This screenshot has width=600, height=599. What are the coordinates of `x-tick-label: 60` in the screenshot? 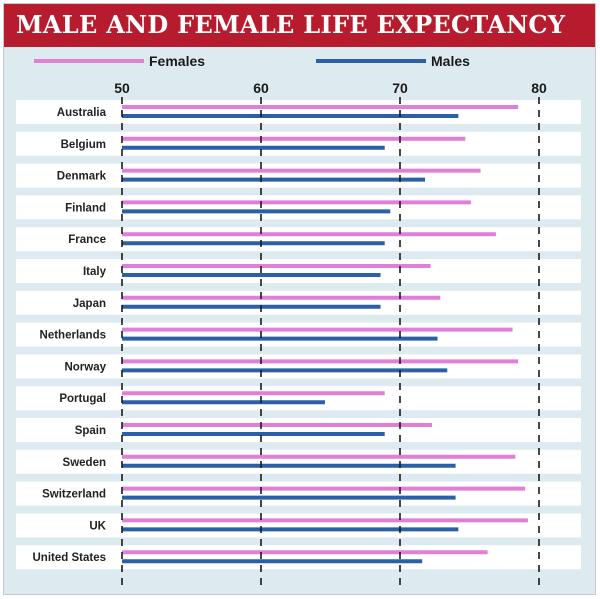 It's located at (261, 88).